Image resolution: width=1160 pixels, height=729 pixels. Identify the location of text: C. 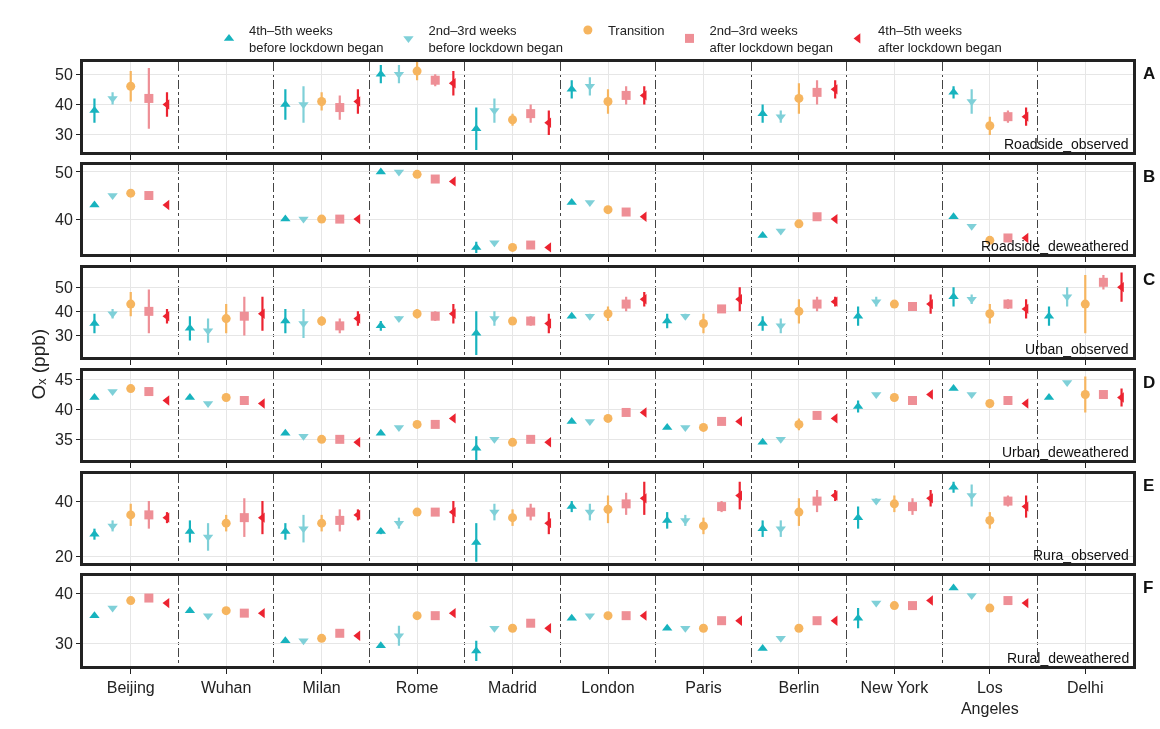
(1149, 279).